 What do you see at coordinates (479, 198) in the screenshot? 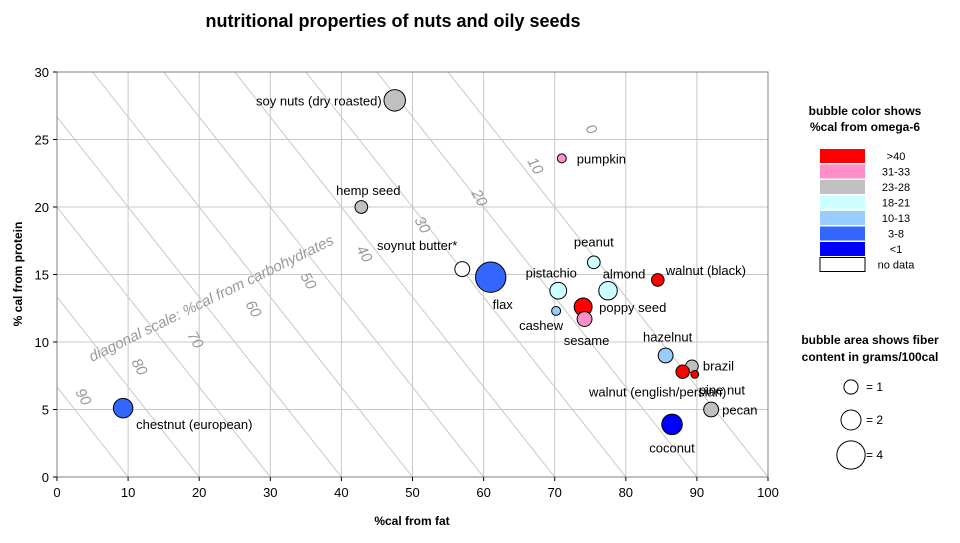
I see `diagonal-scale-tick: 20` at bounding box center [479, 198].